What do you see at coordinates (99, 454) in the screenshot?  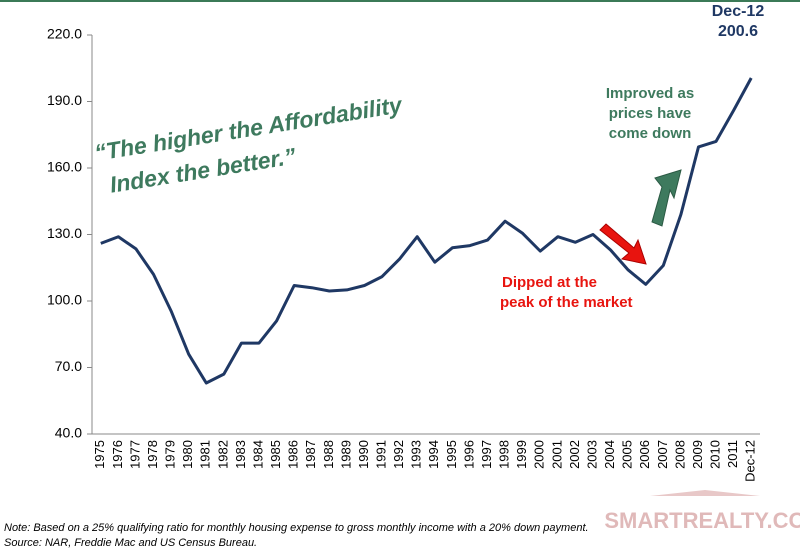 I see `x-tick-label: 1975` at bounding box center [99, 454].